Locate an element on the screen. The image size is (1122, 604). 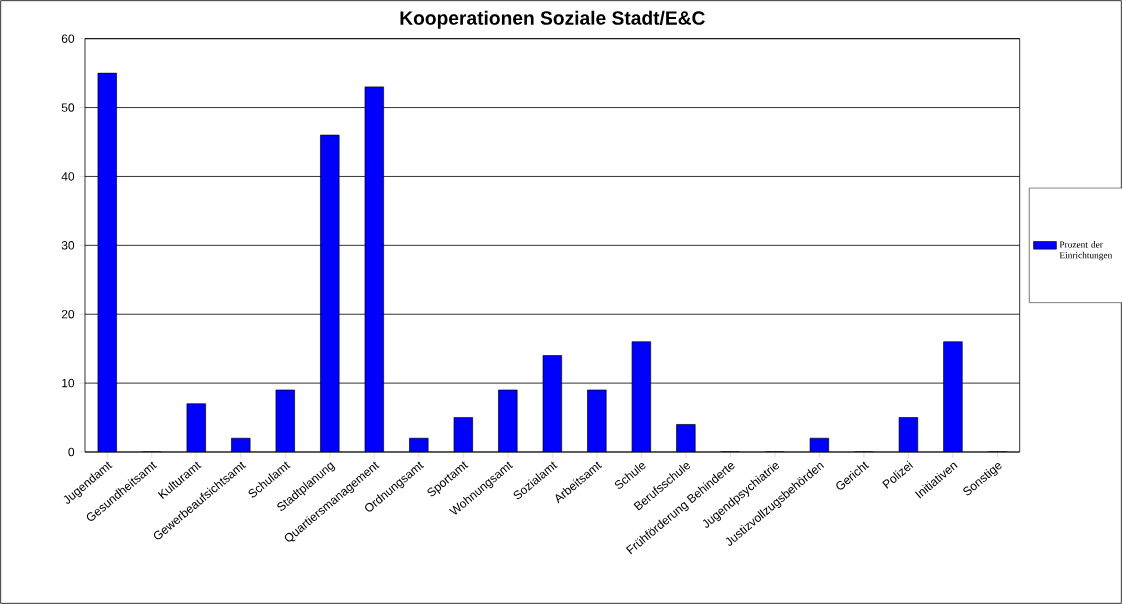
y-tick-label: 60 is located at coordinates (68, 38).